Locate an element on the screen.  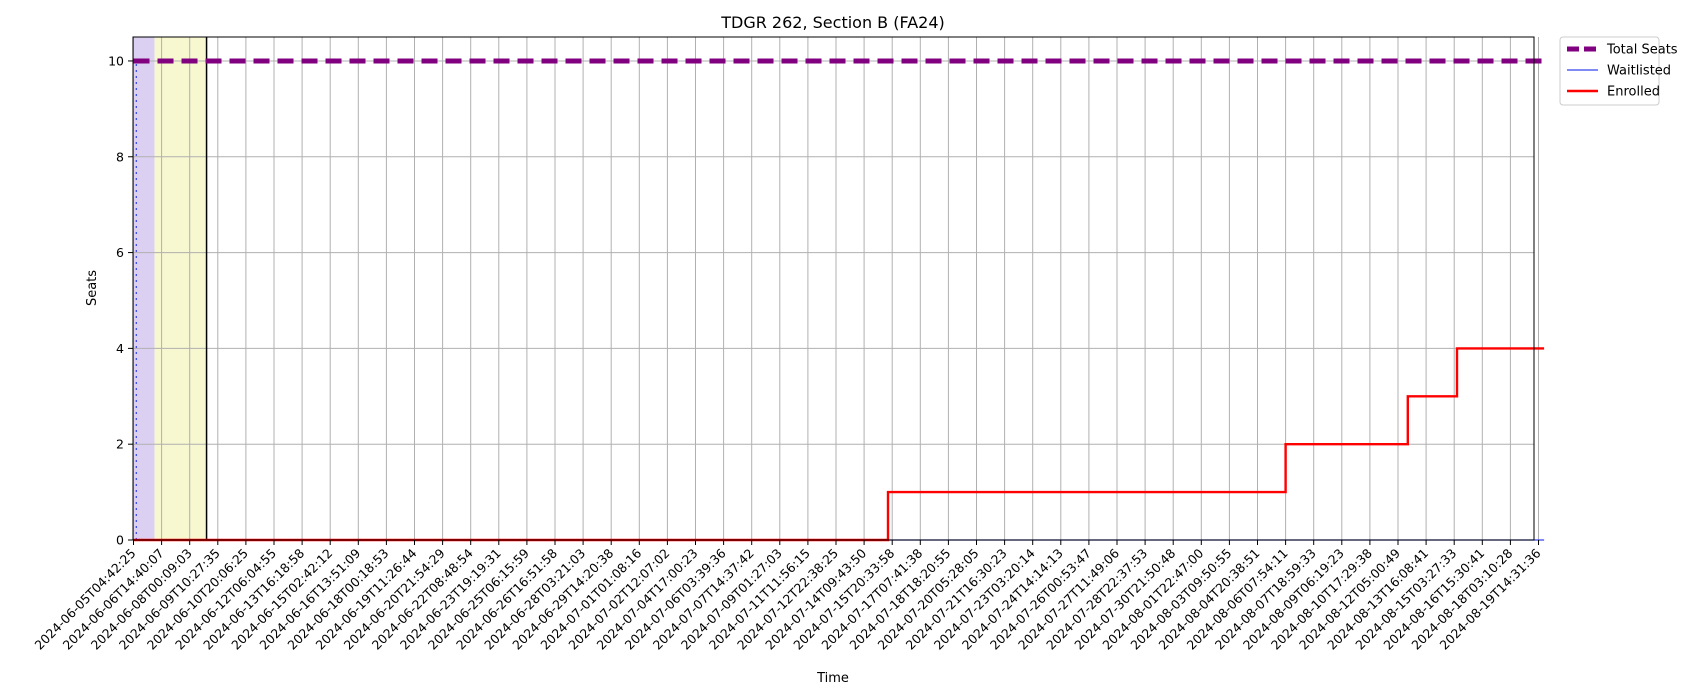
y-tick-label: 8 is located at coordinates (120, 156).